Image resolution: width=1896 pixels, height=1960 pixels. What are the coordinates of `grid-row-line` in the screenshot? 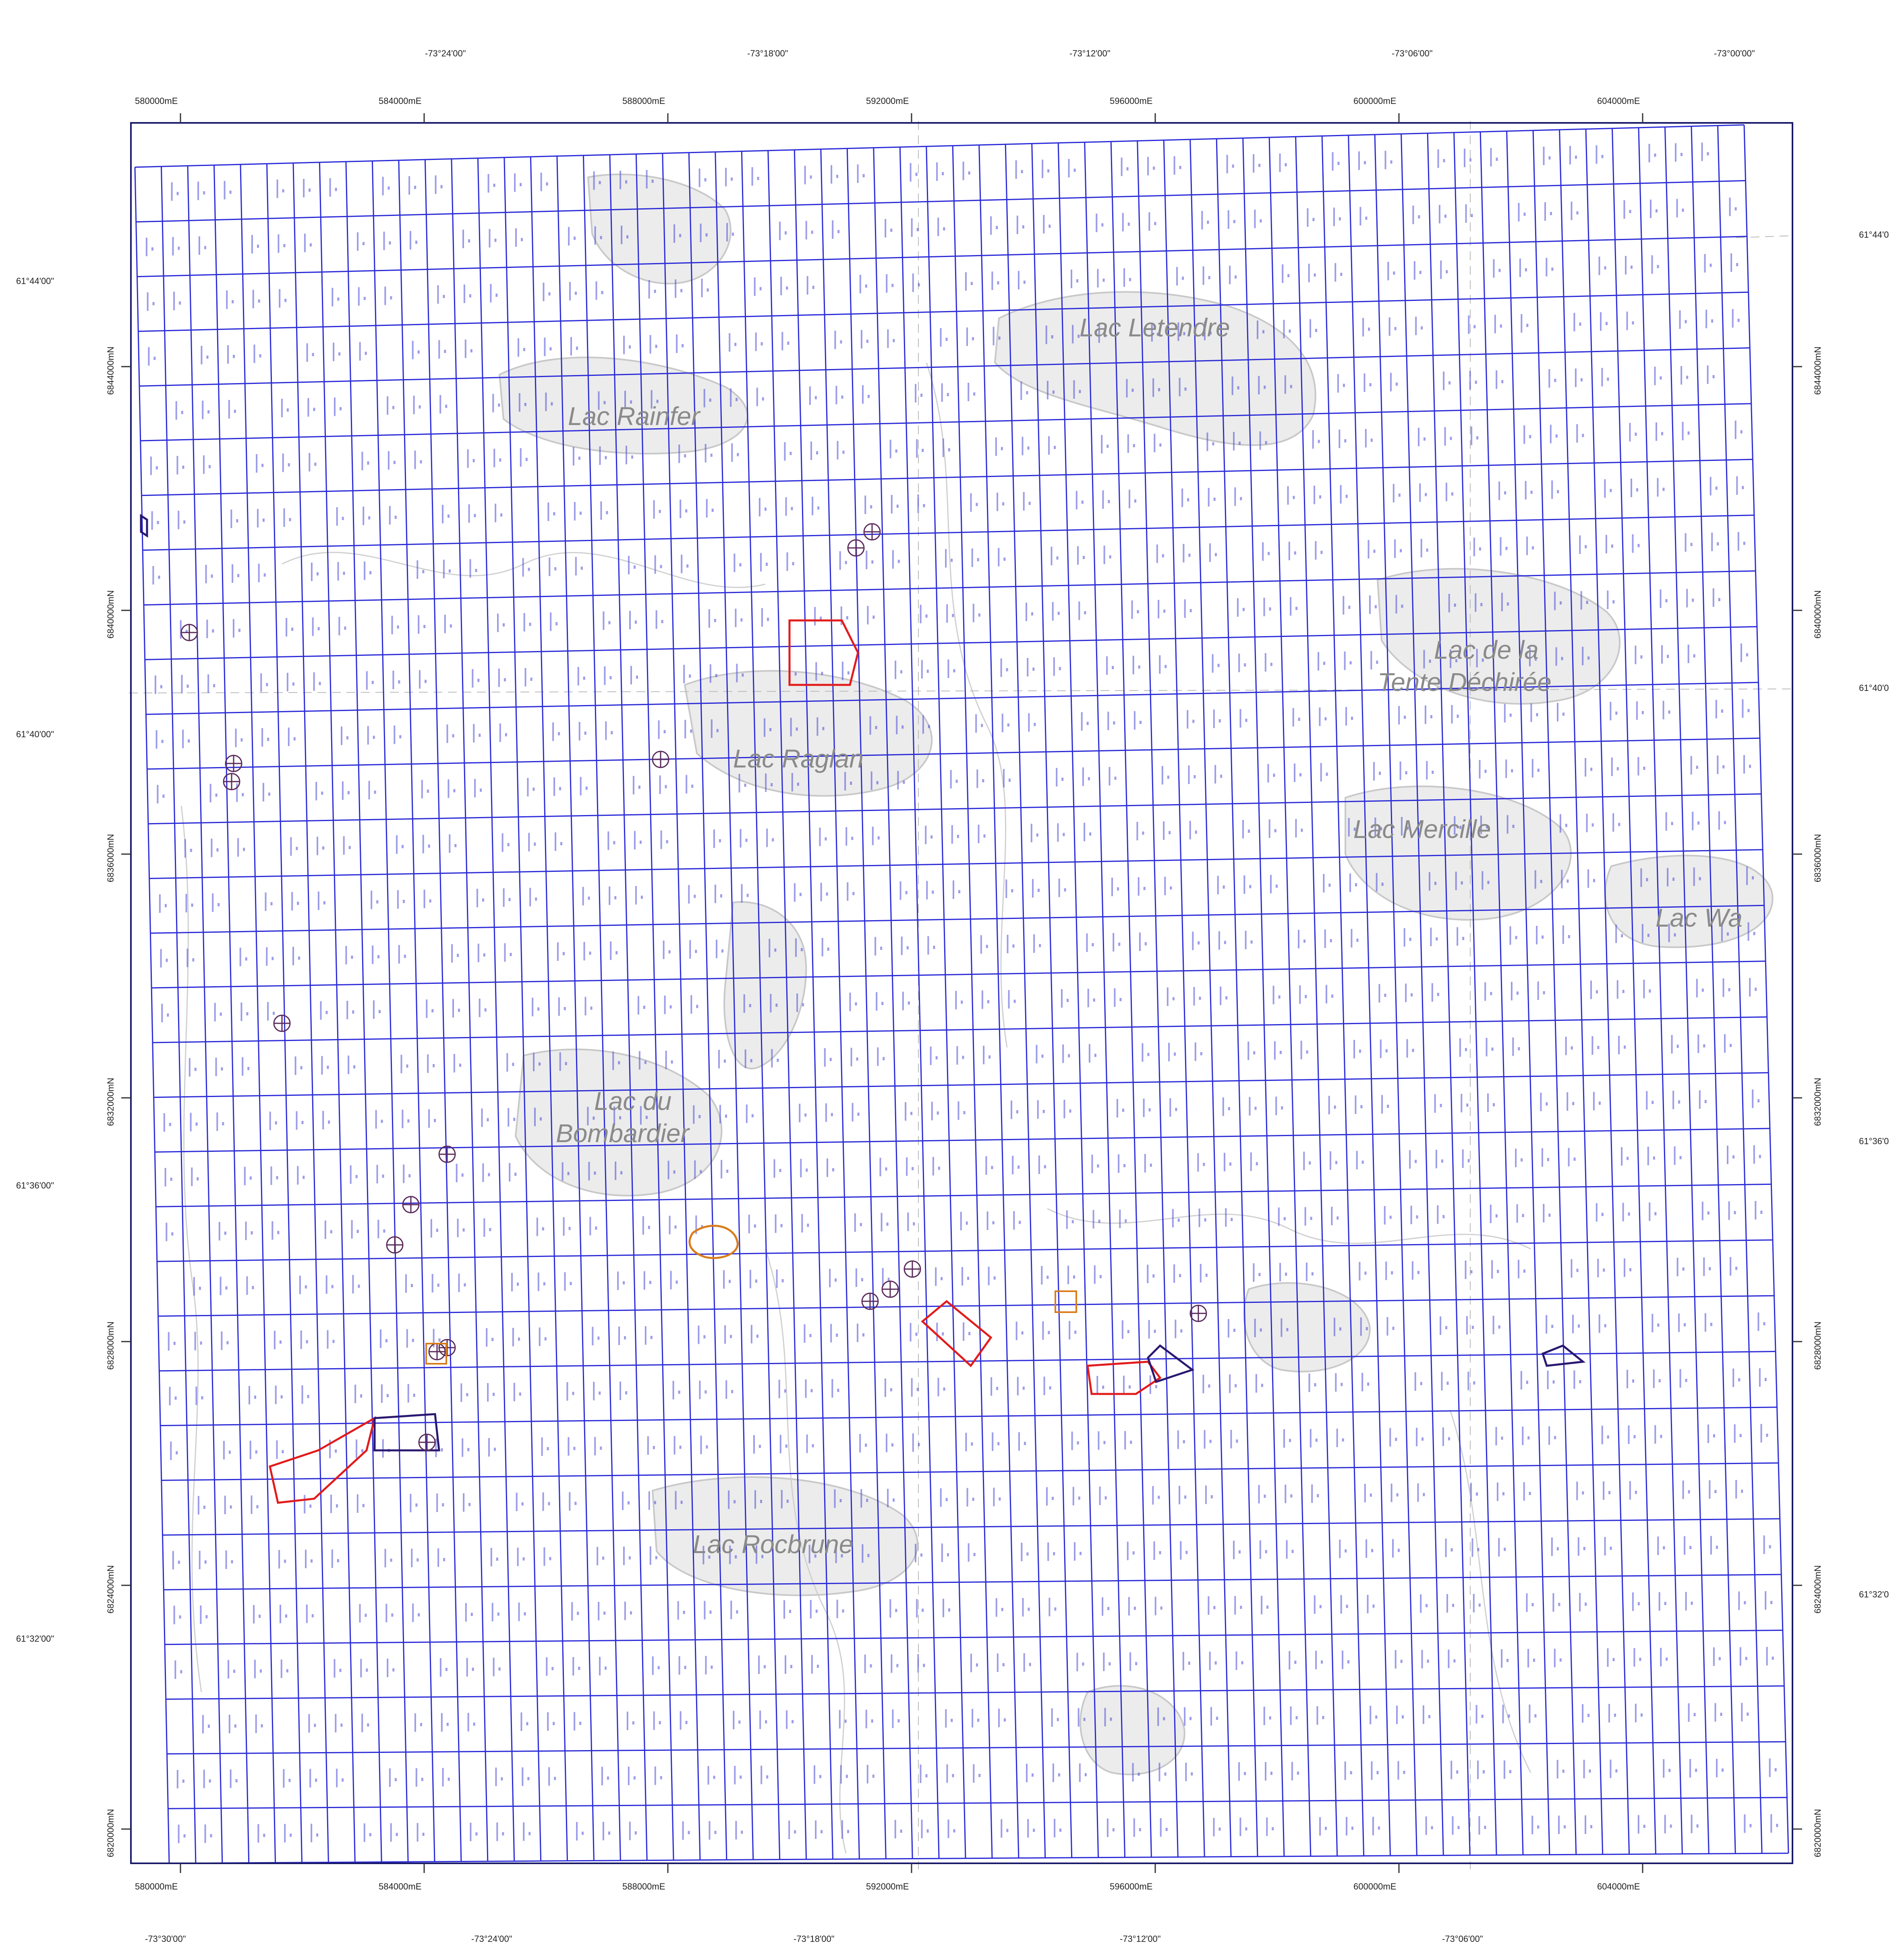 It's located at (944, 367).